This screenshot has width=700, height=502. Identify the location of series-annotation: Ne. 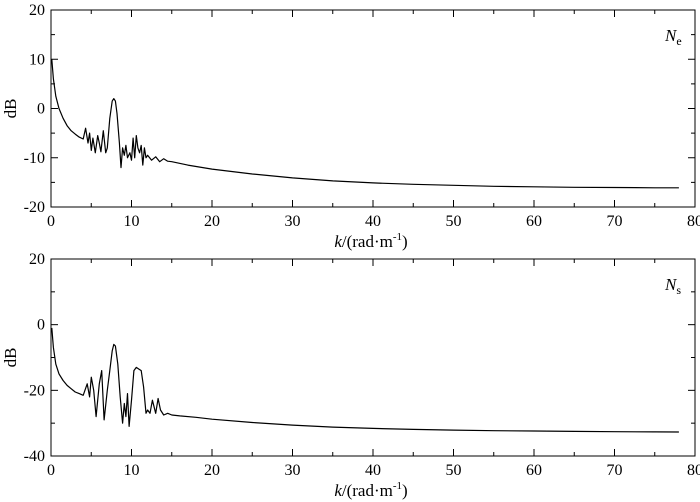
(673, 37).